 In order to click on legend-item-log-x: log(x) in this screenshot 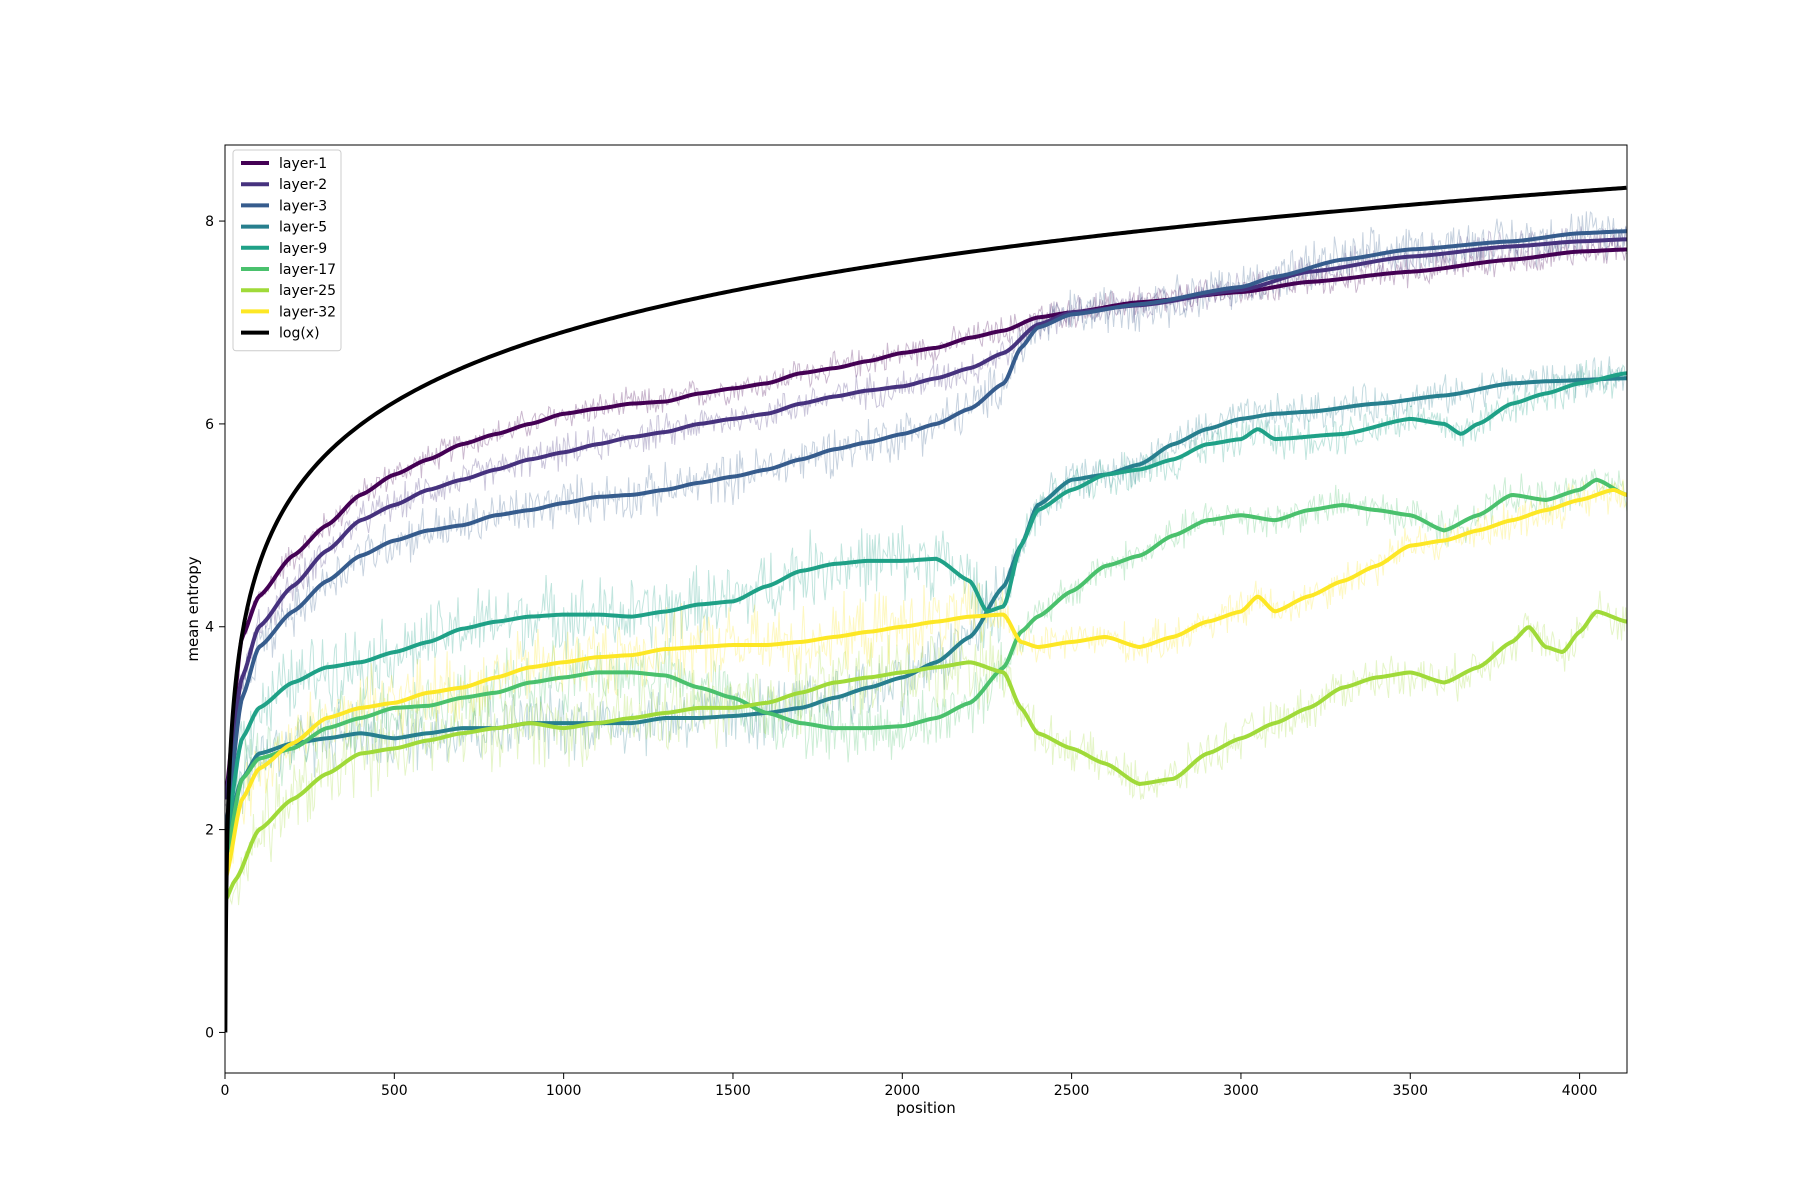, I will do `click(280, 334)`.